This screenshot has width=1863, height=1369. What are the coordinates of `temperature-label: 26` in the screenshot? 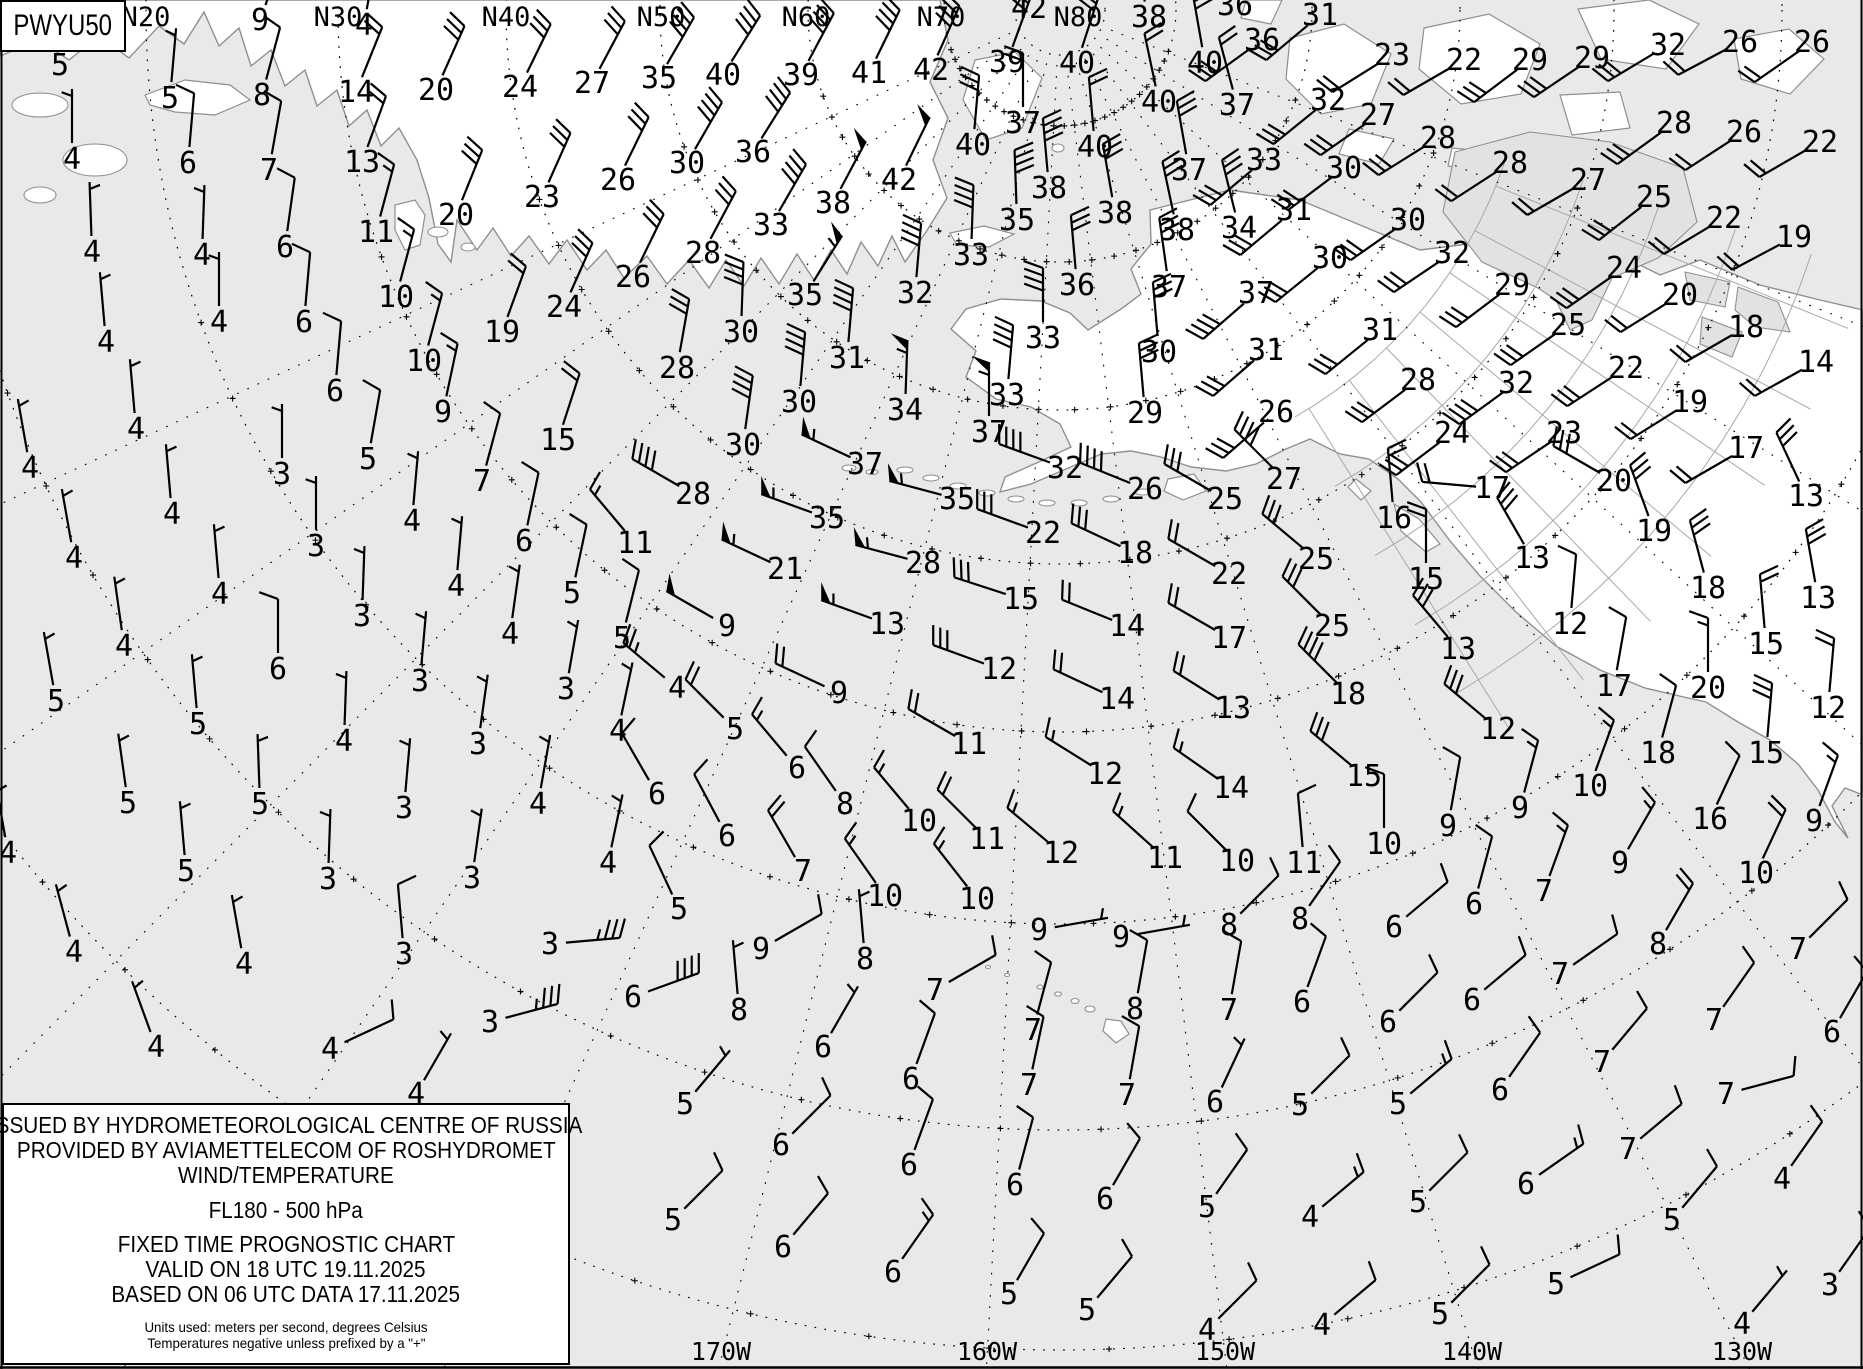 It's located at (1276, 412).